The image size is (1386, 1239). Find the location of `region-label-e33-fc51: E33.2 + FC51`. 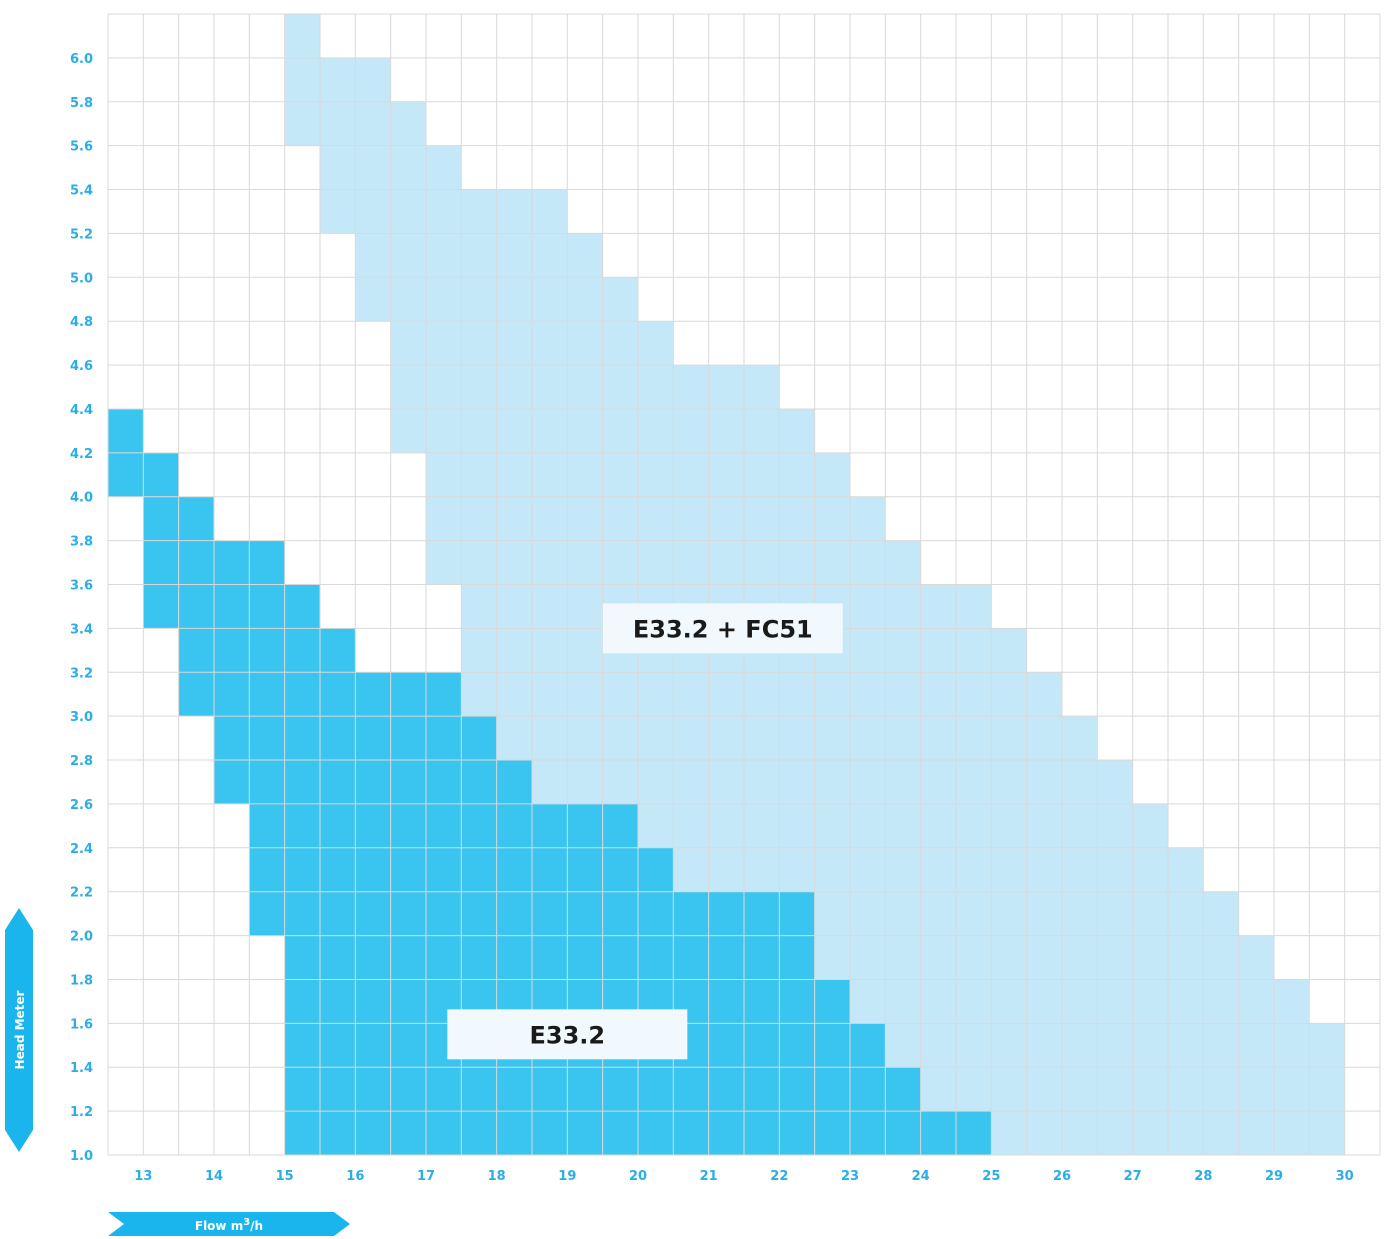

region-label-e33-fc51: E33.2 + FC51 is located at coordinates (723, 629).